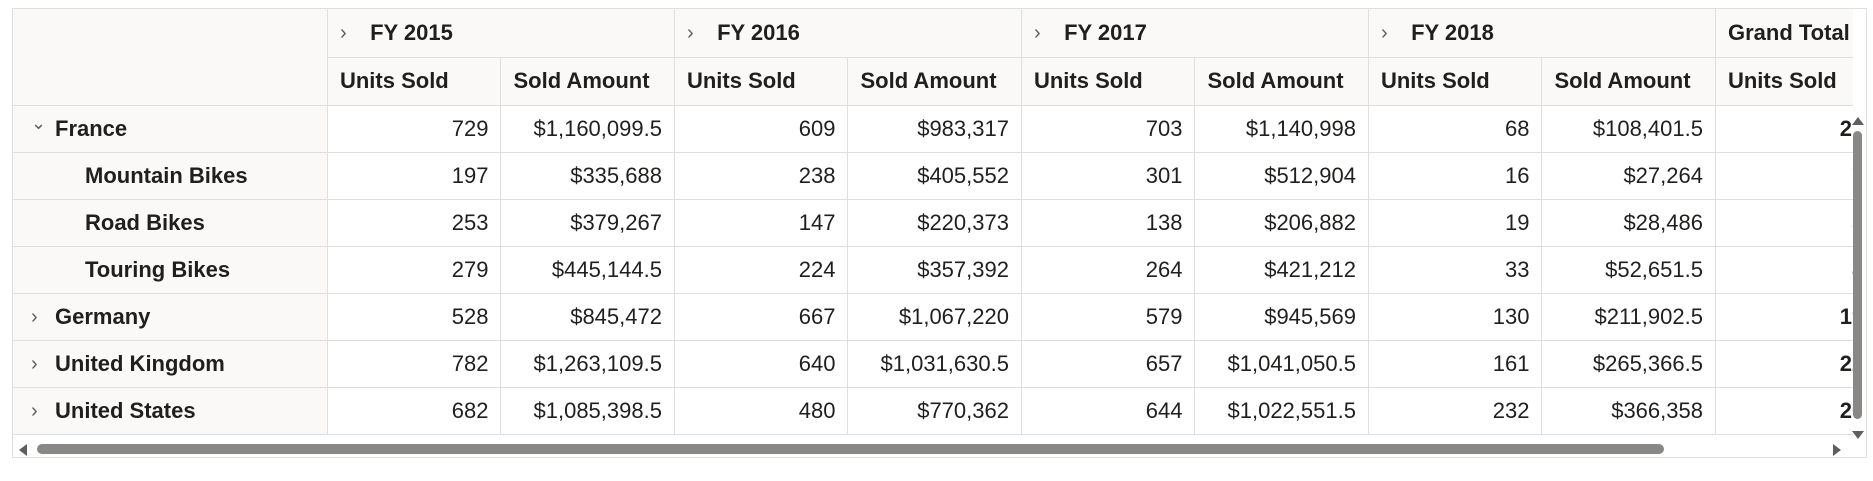 Image resolution: width=1873 pixels, height=481 pixels. I want to click on value-cell: $357,392, so click(934, 270).